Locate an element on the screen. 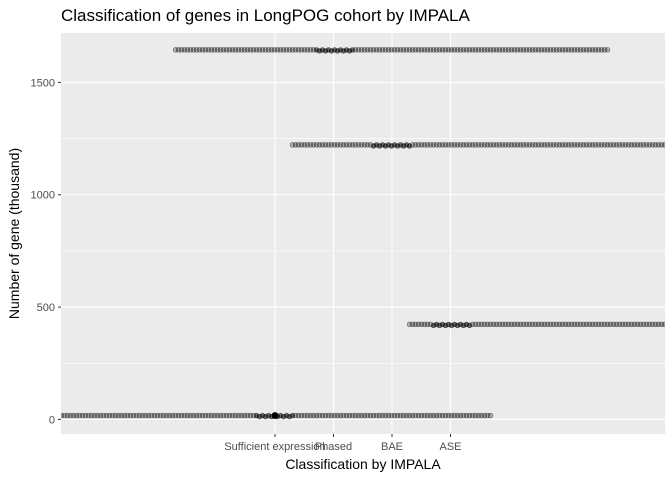  series-bae is located at coordinates (477, 145).